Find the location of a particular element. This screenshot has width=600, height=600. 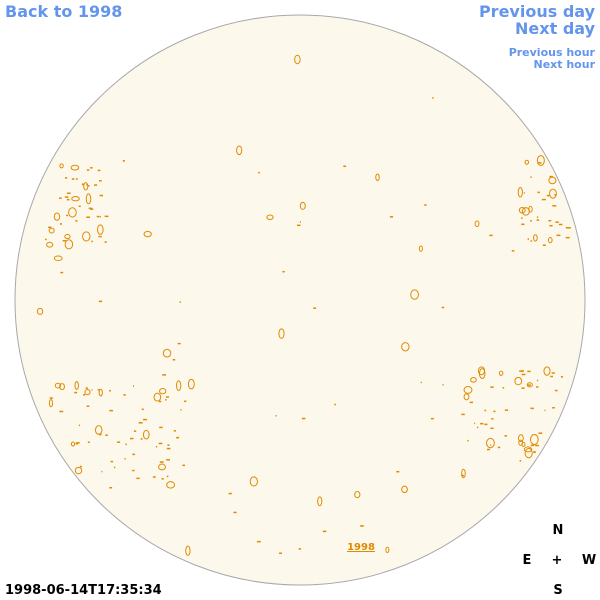

next-day-link: Next day is located at coordinates (555, 28).